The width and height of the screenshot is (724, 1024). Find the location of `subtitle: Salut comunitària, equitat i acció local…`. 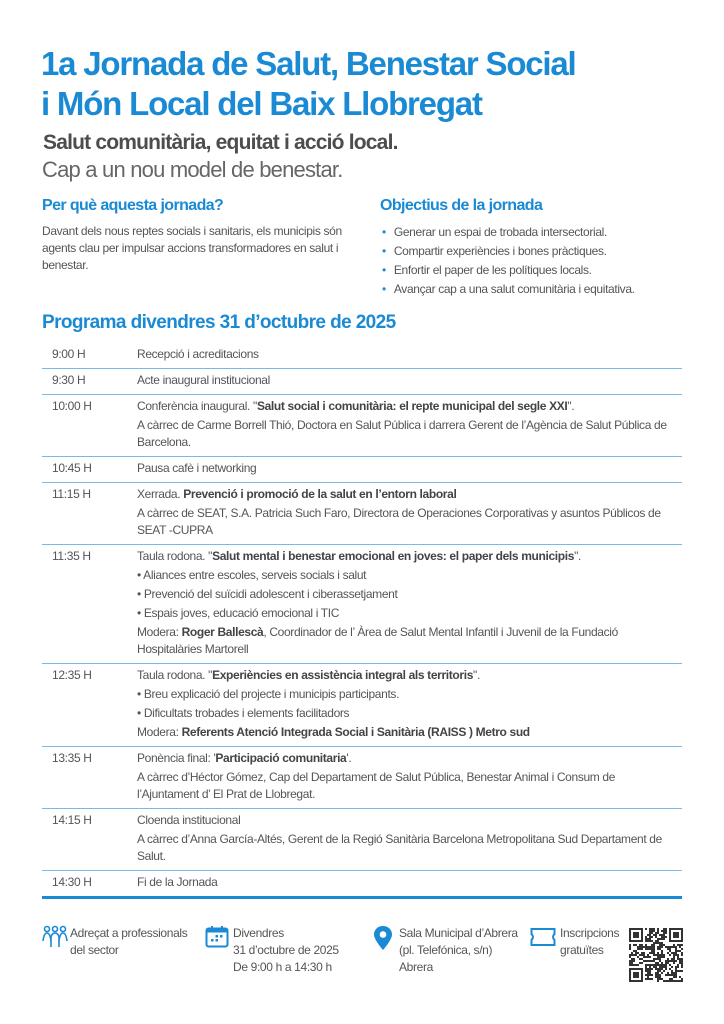

subtitle: Salut comunitària, equitat i acció local… is located at coordinates (220, 142).